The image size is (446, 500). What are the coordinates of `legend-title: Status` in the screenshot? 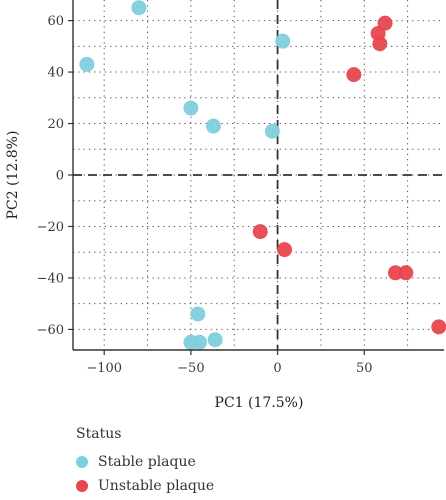 It's located at (99, 434).